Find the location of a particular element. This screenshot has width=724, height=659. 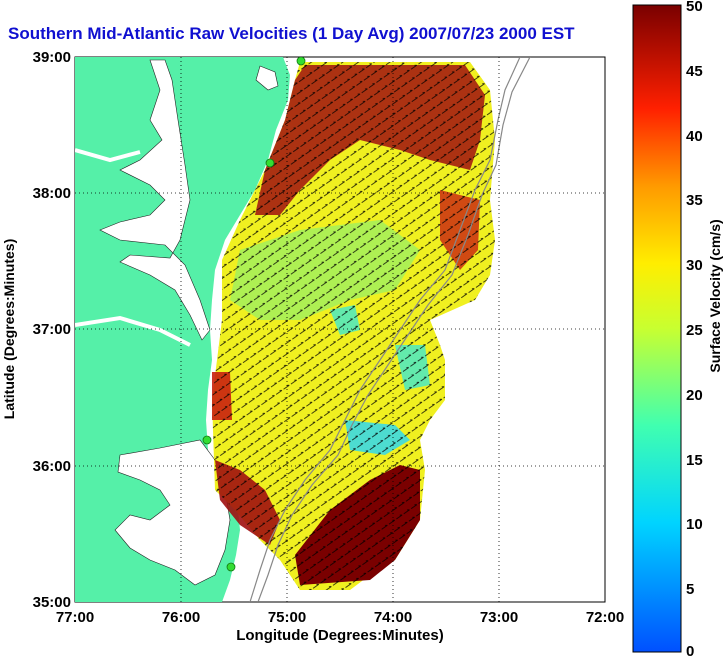

x-tick-label: 73:00 is located at coordinates (499, 617).